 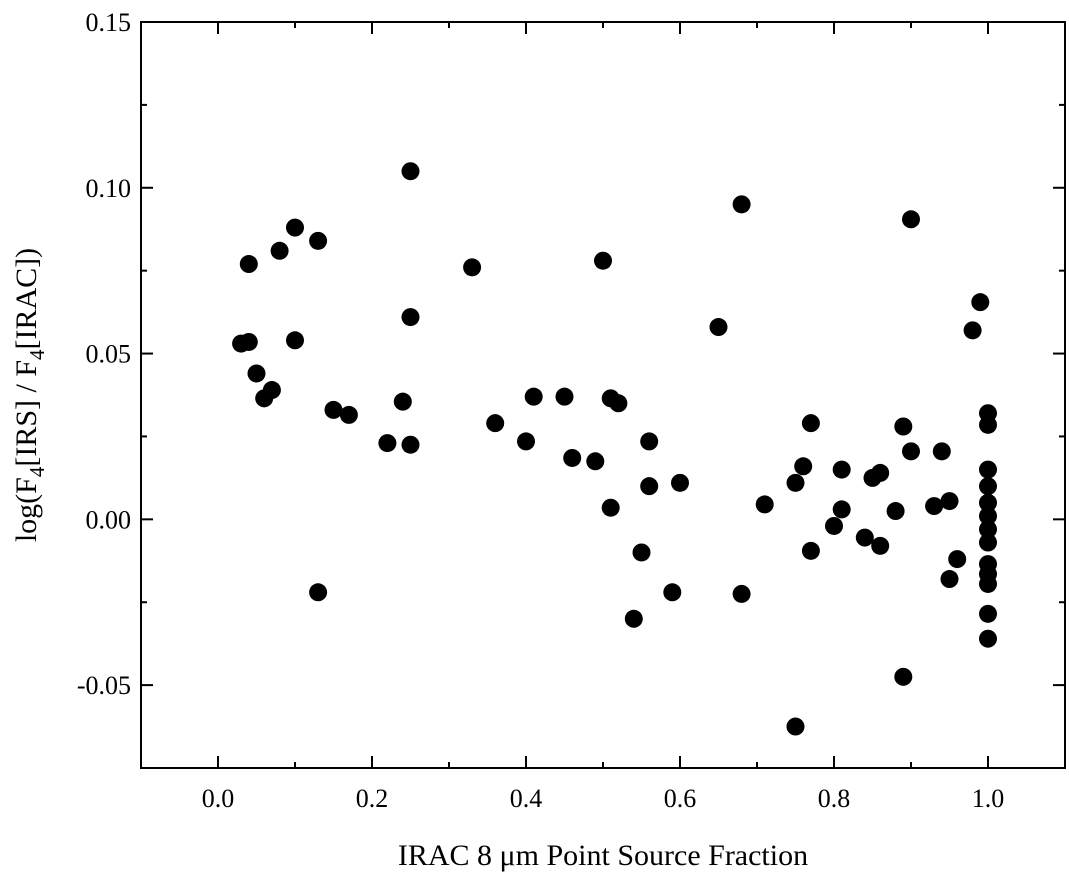 I want to click on y-tick-label: 0.15, so click(x=109, y=22).